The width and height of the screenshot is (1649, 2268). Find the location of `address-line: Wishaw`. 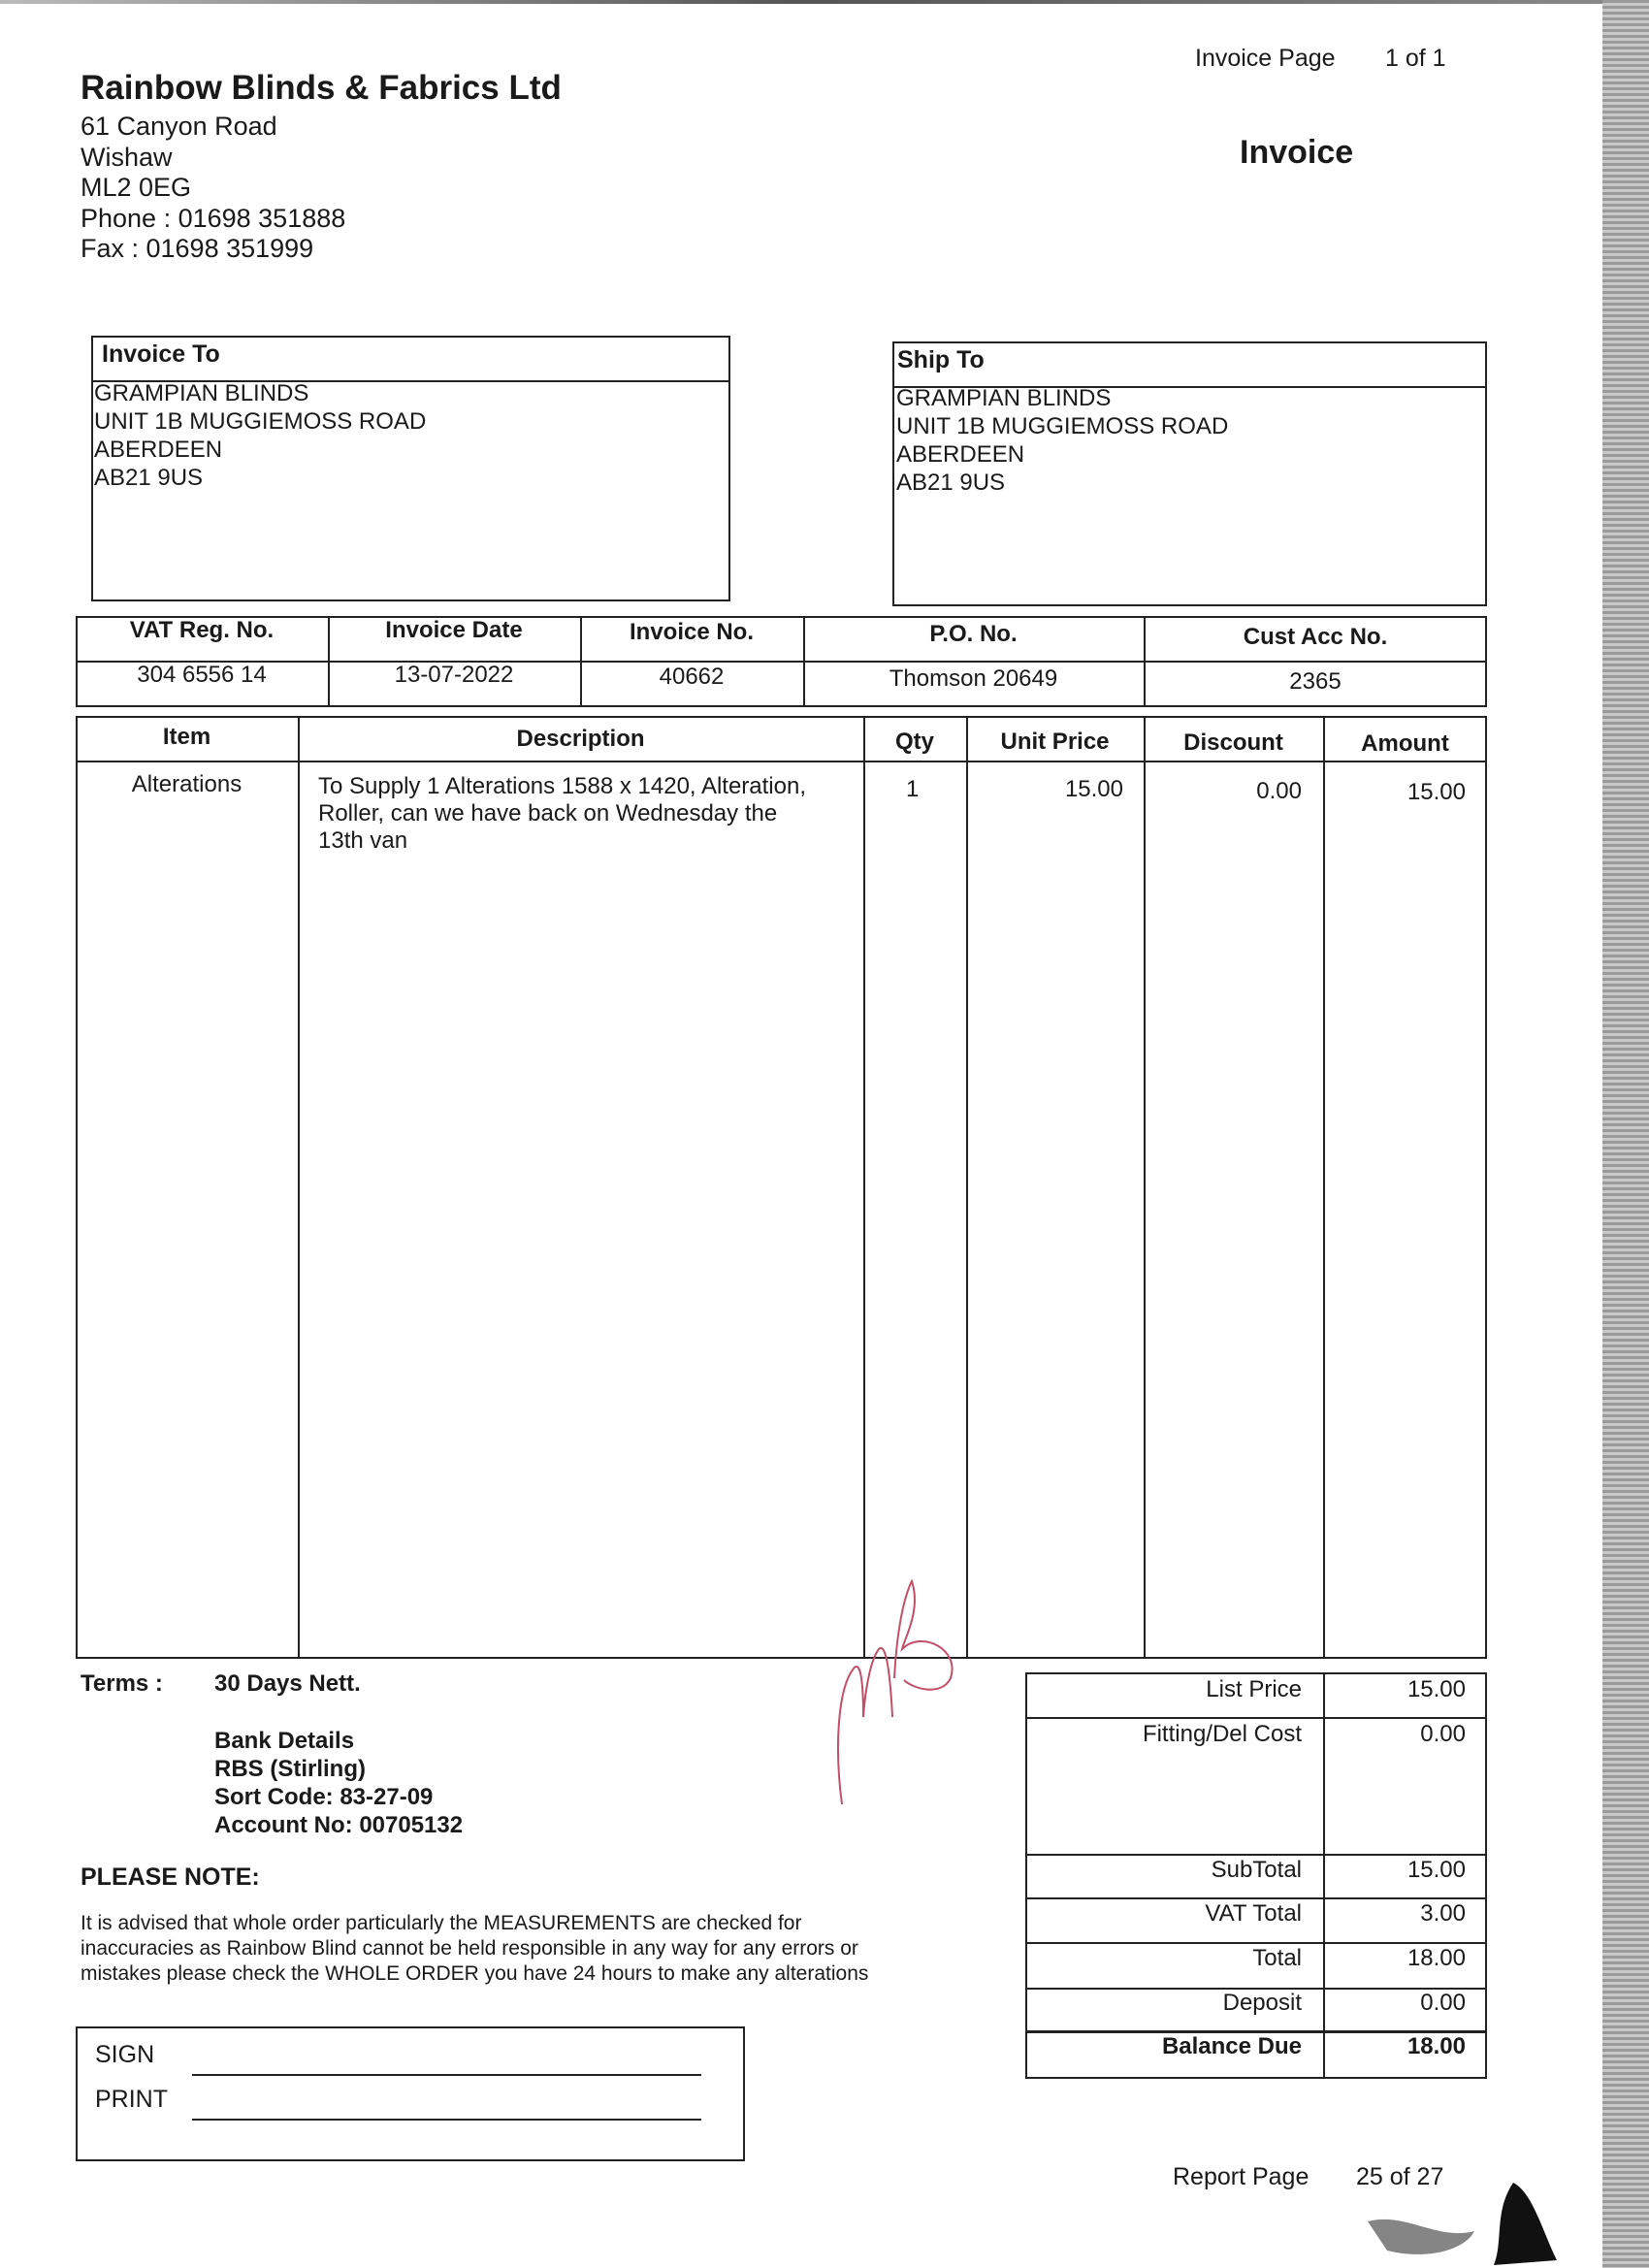

address-line: Wishaw is located at coordinates (127, 157).